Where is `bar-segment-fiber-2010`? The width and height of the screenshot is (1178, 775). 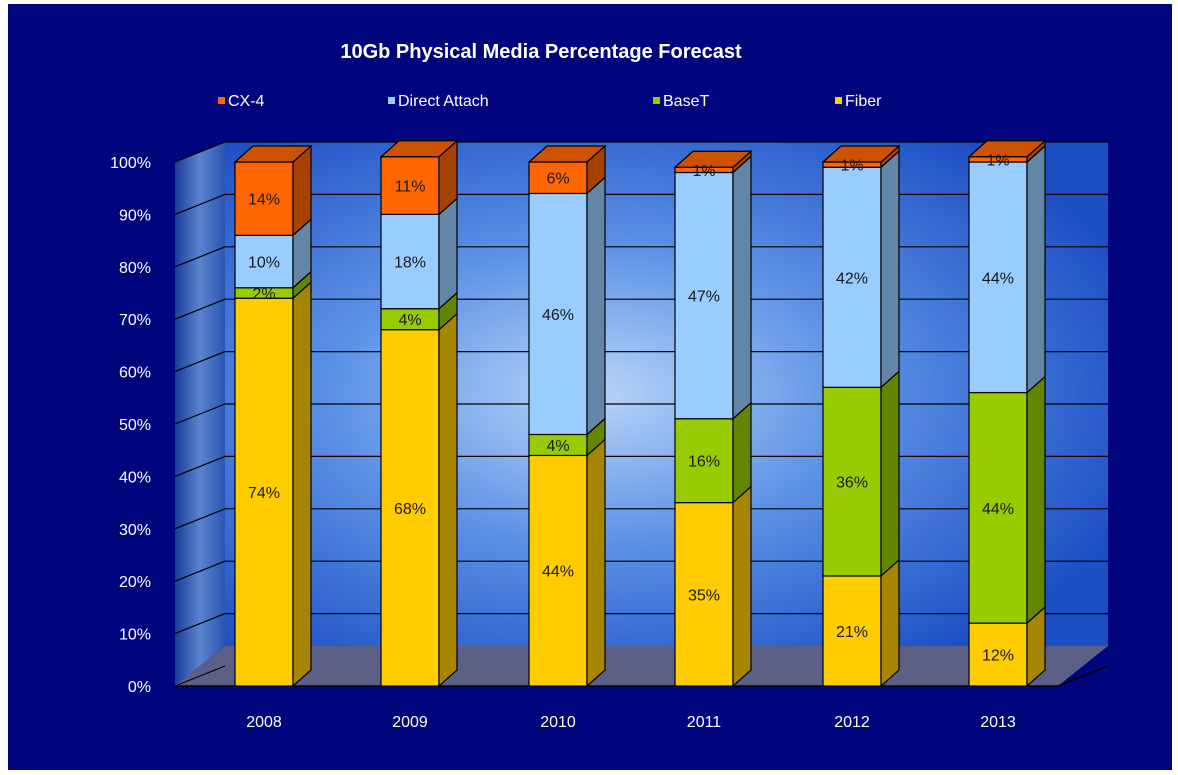
bar-segment-fiber-2010 is located at coordinates (567, 563).